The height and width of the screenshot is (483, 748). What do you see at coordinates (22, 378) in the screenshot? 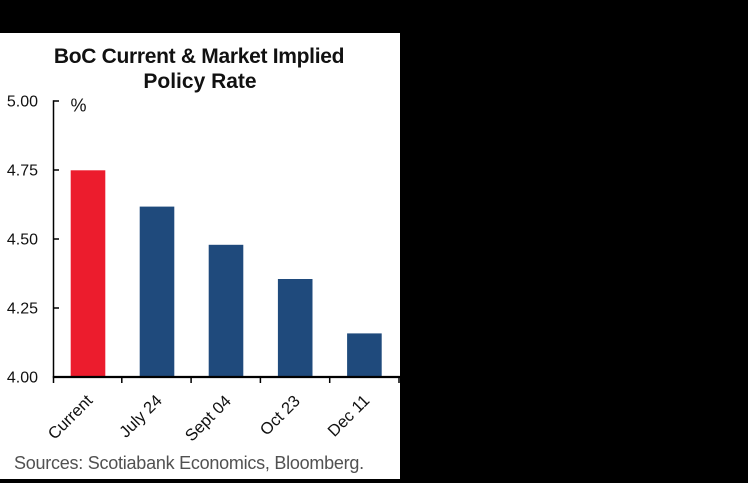
I see `svg-text: 4.00` at bounding box center [22, 378].